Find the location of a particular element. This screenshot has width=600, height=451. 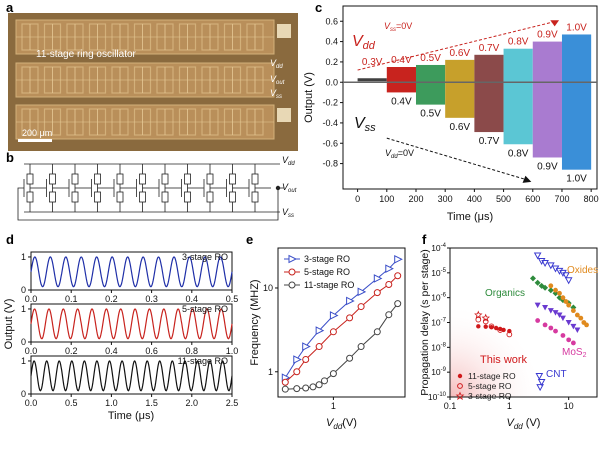

waveform-legend-0: 3-stage RO is located at coordinates (205, 257).